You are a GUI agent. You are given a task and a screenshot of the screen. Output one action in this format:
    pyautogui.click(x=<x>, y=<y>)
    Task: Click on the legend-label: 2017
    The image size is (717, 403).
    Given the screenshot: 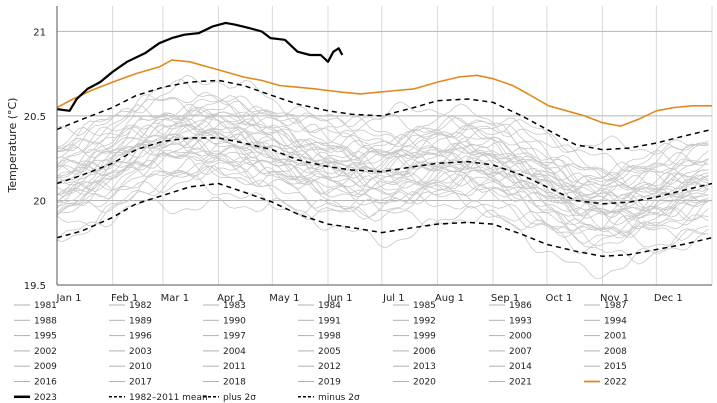 What is the action you would take?
    pyautogui.click(x=140, y=383)
    